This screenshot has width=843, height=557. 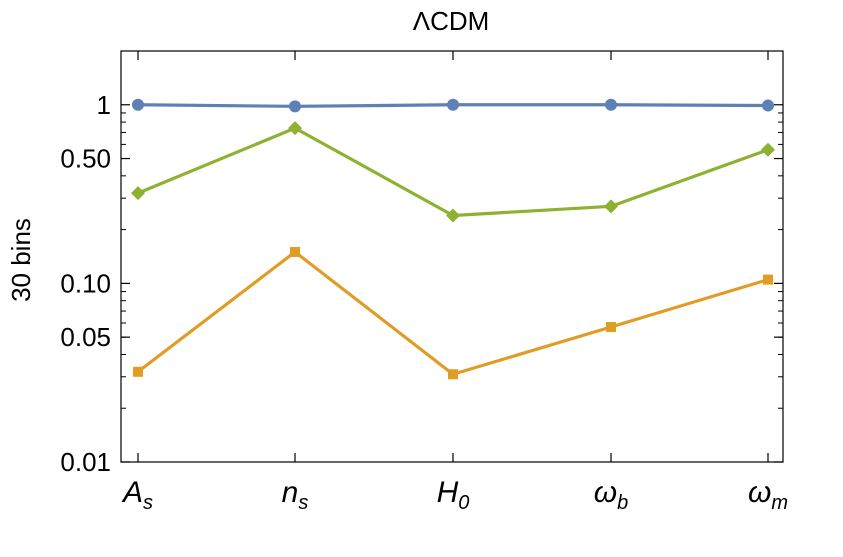 I want to click on x-tick-label-4: ωm, so click(x=768, y=495).